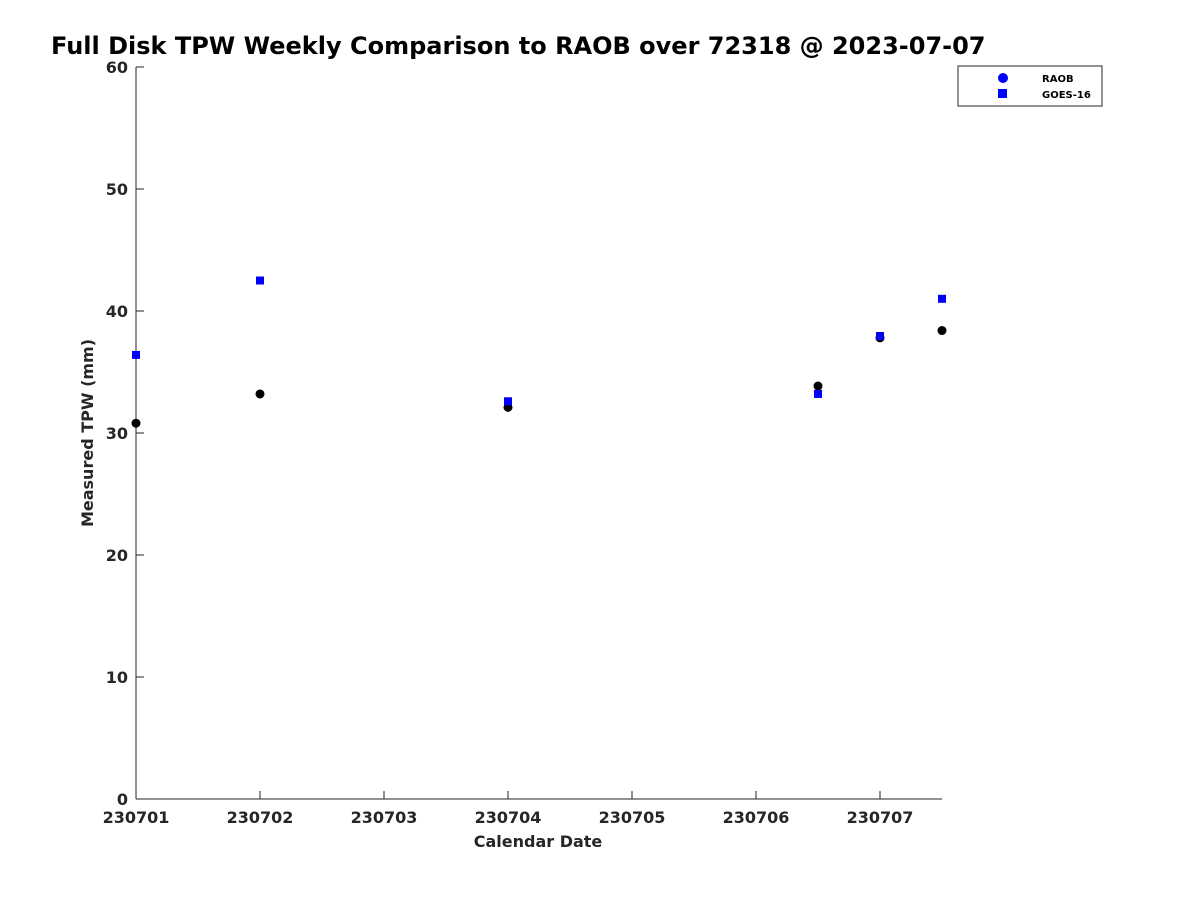 The width and height of the screenshot is (1200, 900). I want to click on y-axis-label: Measured TPW (mm), so click(87, 433).